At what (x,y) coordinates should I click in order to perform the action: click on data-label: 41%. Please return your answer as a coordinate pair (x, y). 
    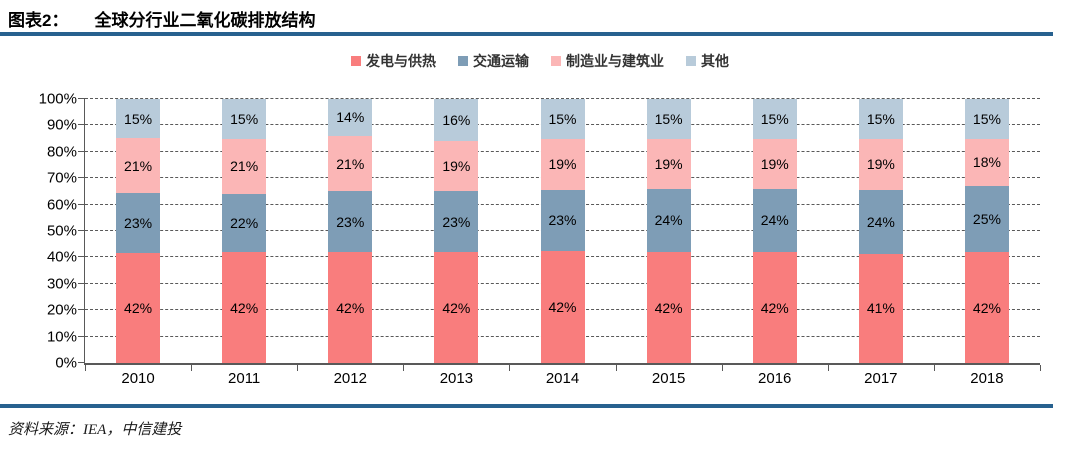
    Looking at the image, I should click on (880, 308).